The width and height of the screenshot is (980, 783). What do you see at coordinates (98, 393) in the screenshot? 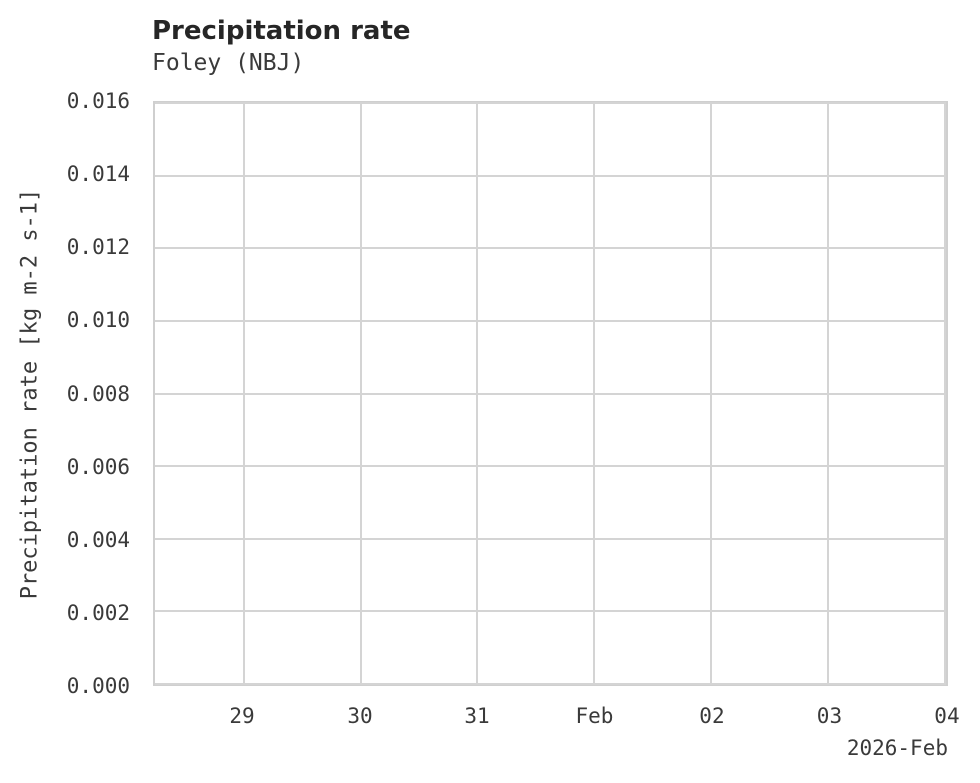
I see `y-tick-label: 0.008` at bounding box center [98, 393].